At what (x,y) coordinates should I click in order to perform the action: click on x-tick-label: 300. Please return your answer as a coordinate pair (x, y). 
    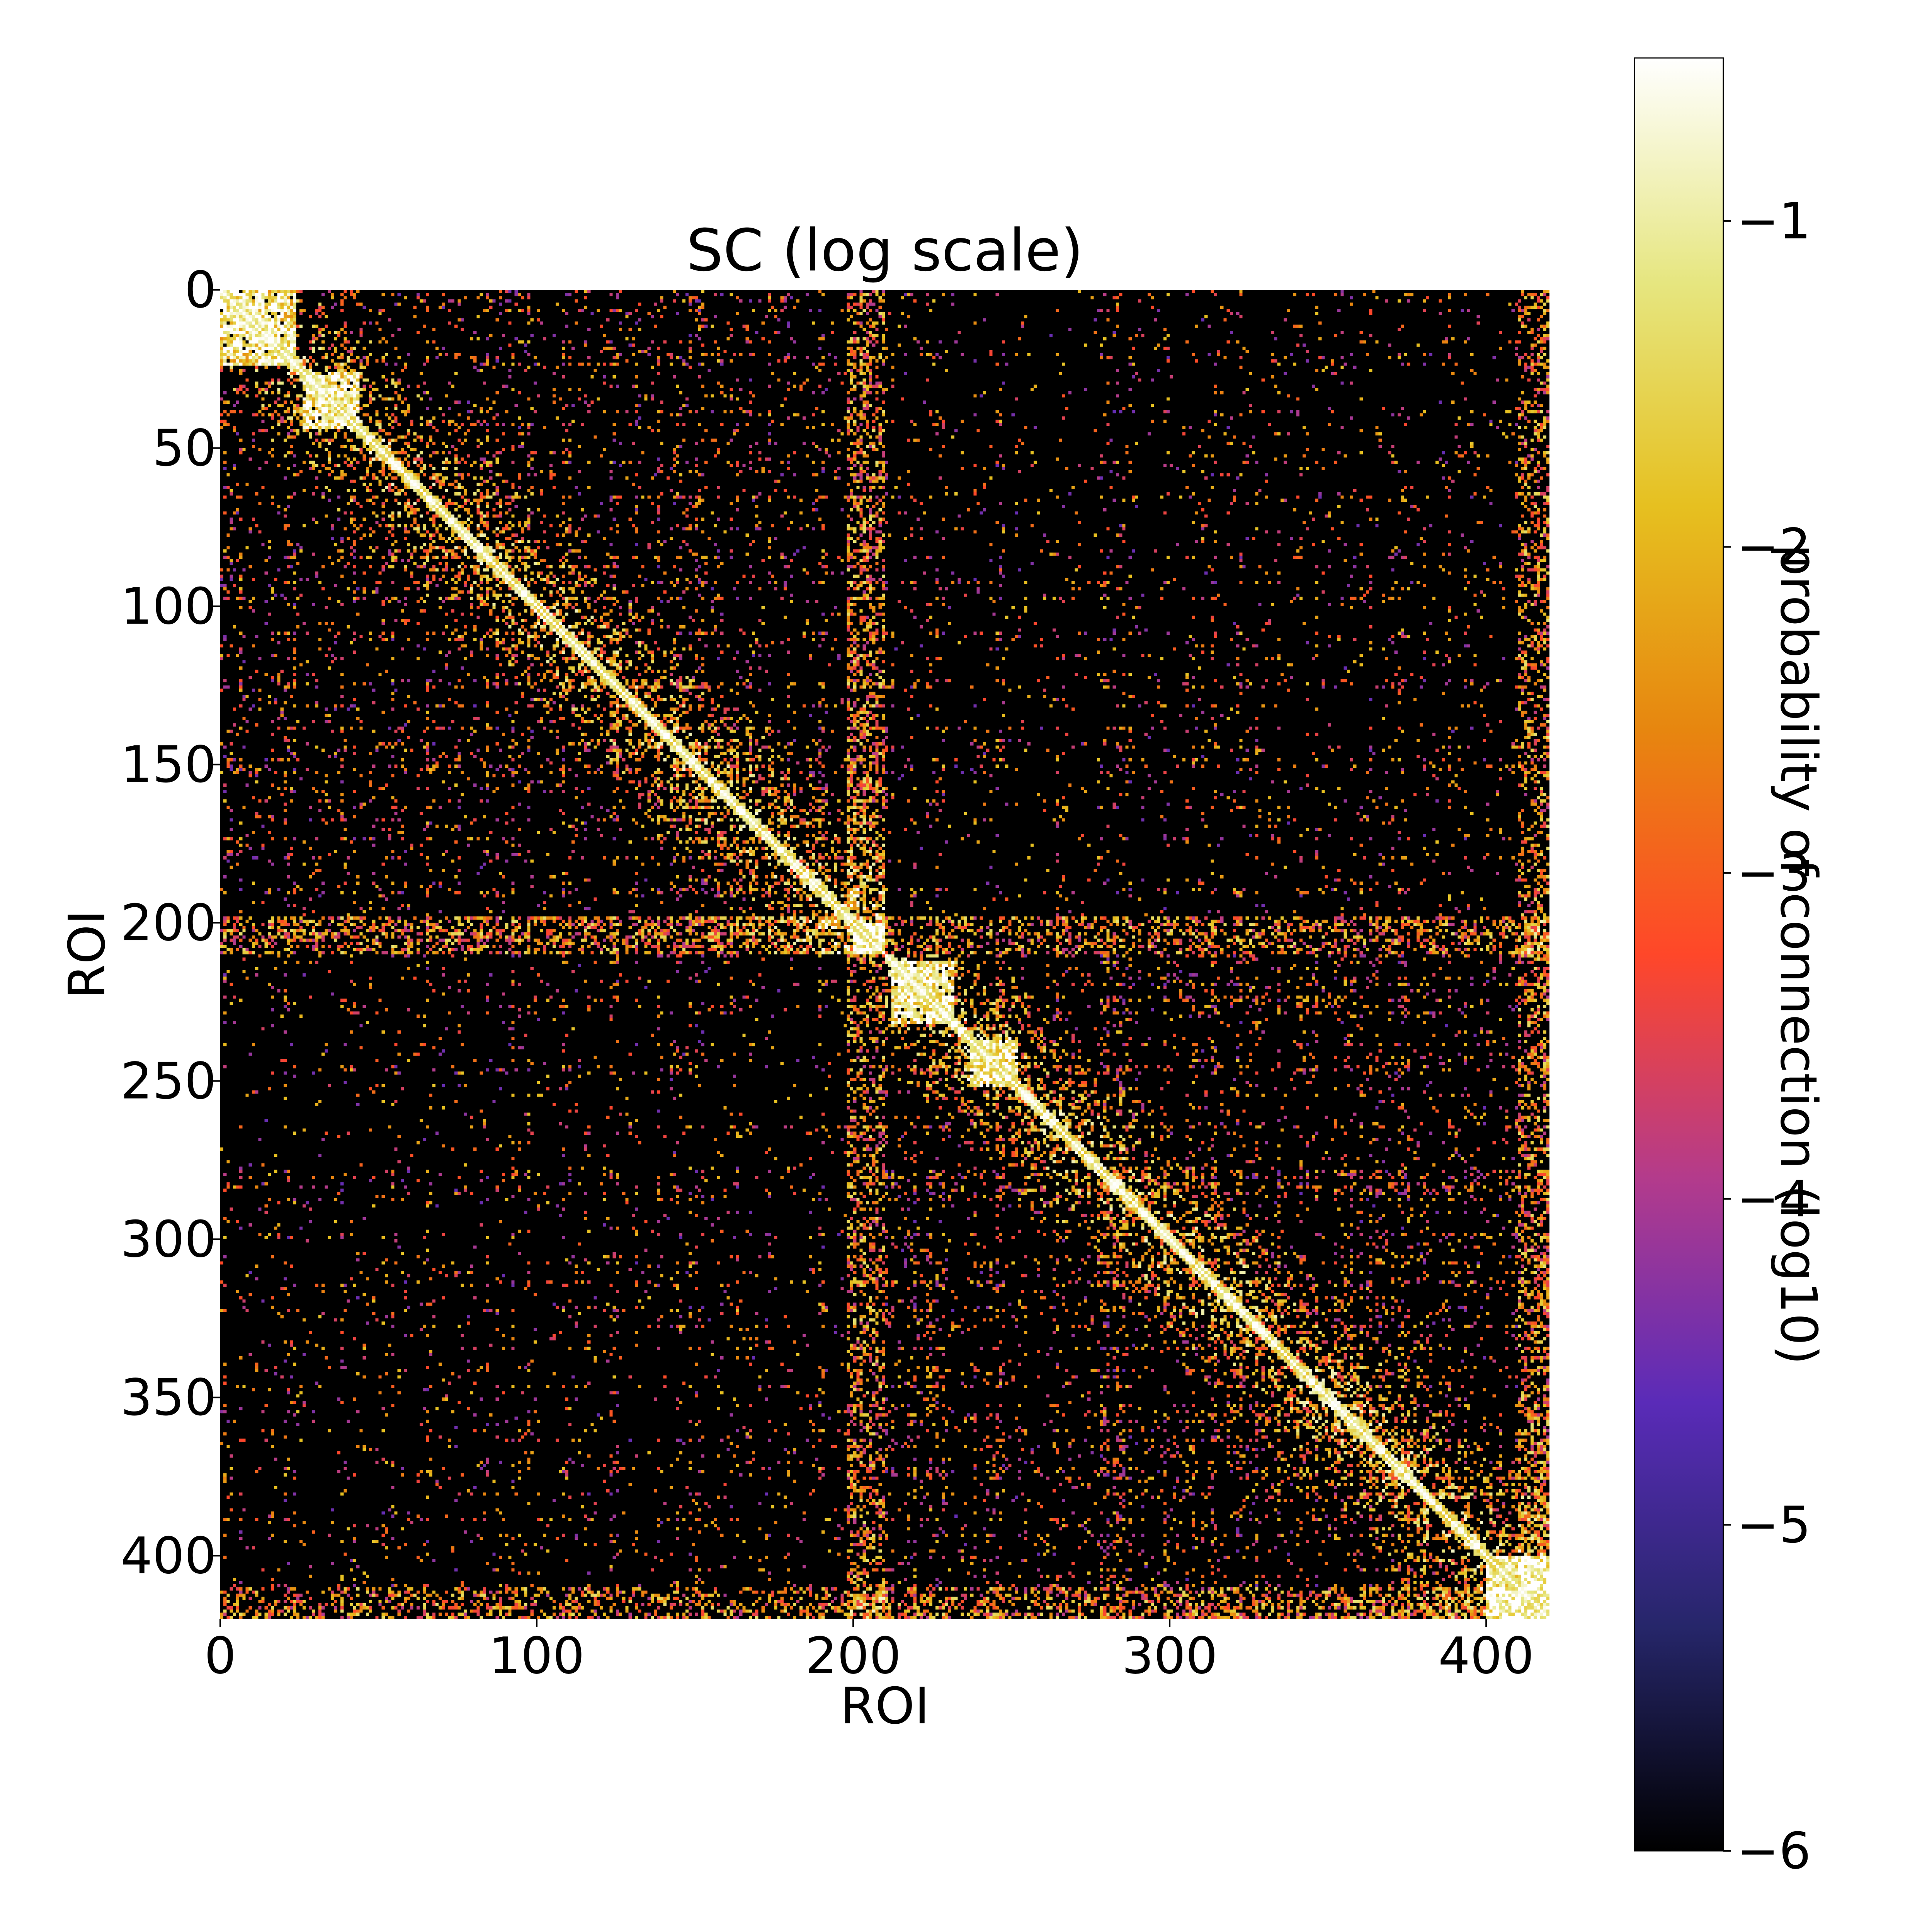
    Looking at the image, I should click on (1170, 1656).